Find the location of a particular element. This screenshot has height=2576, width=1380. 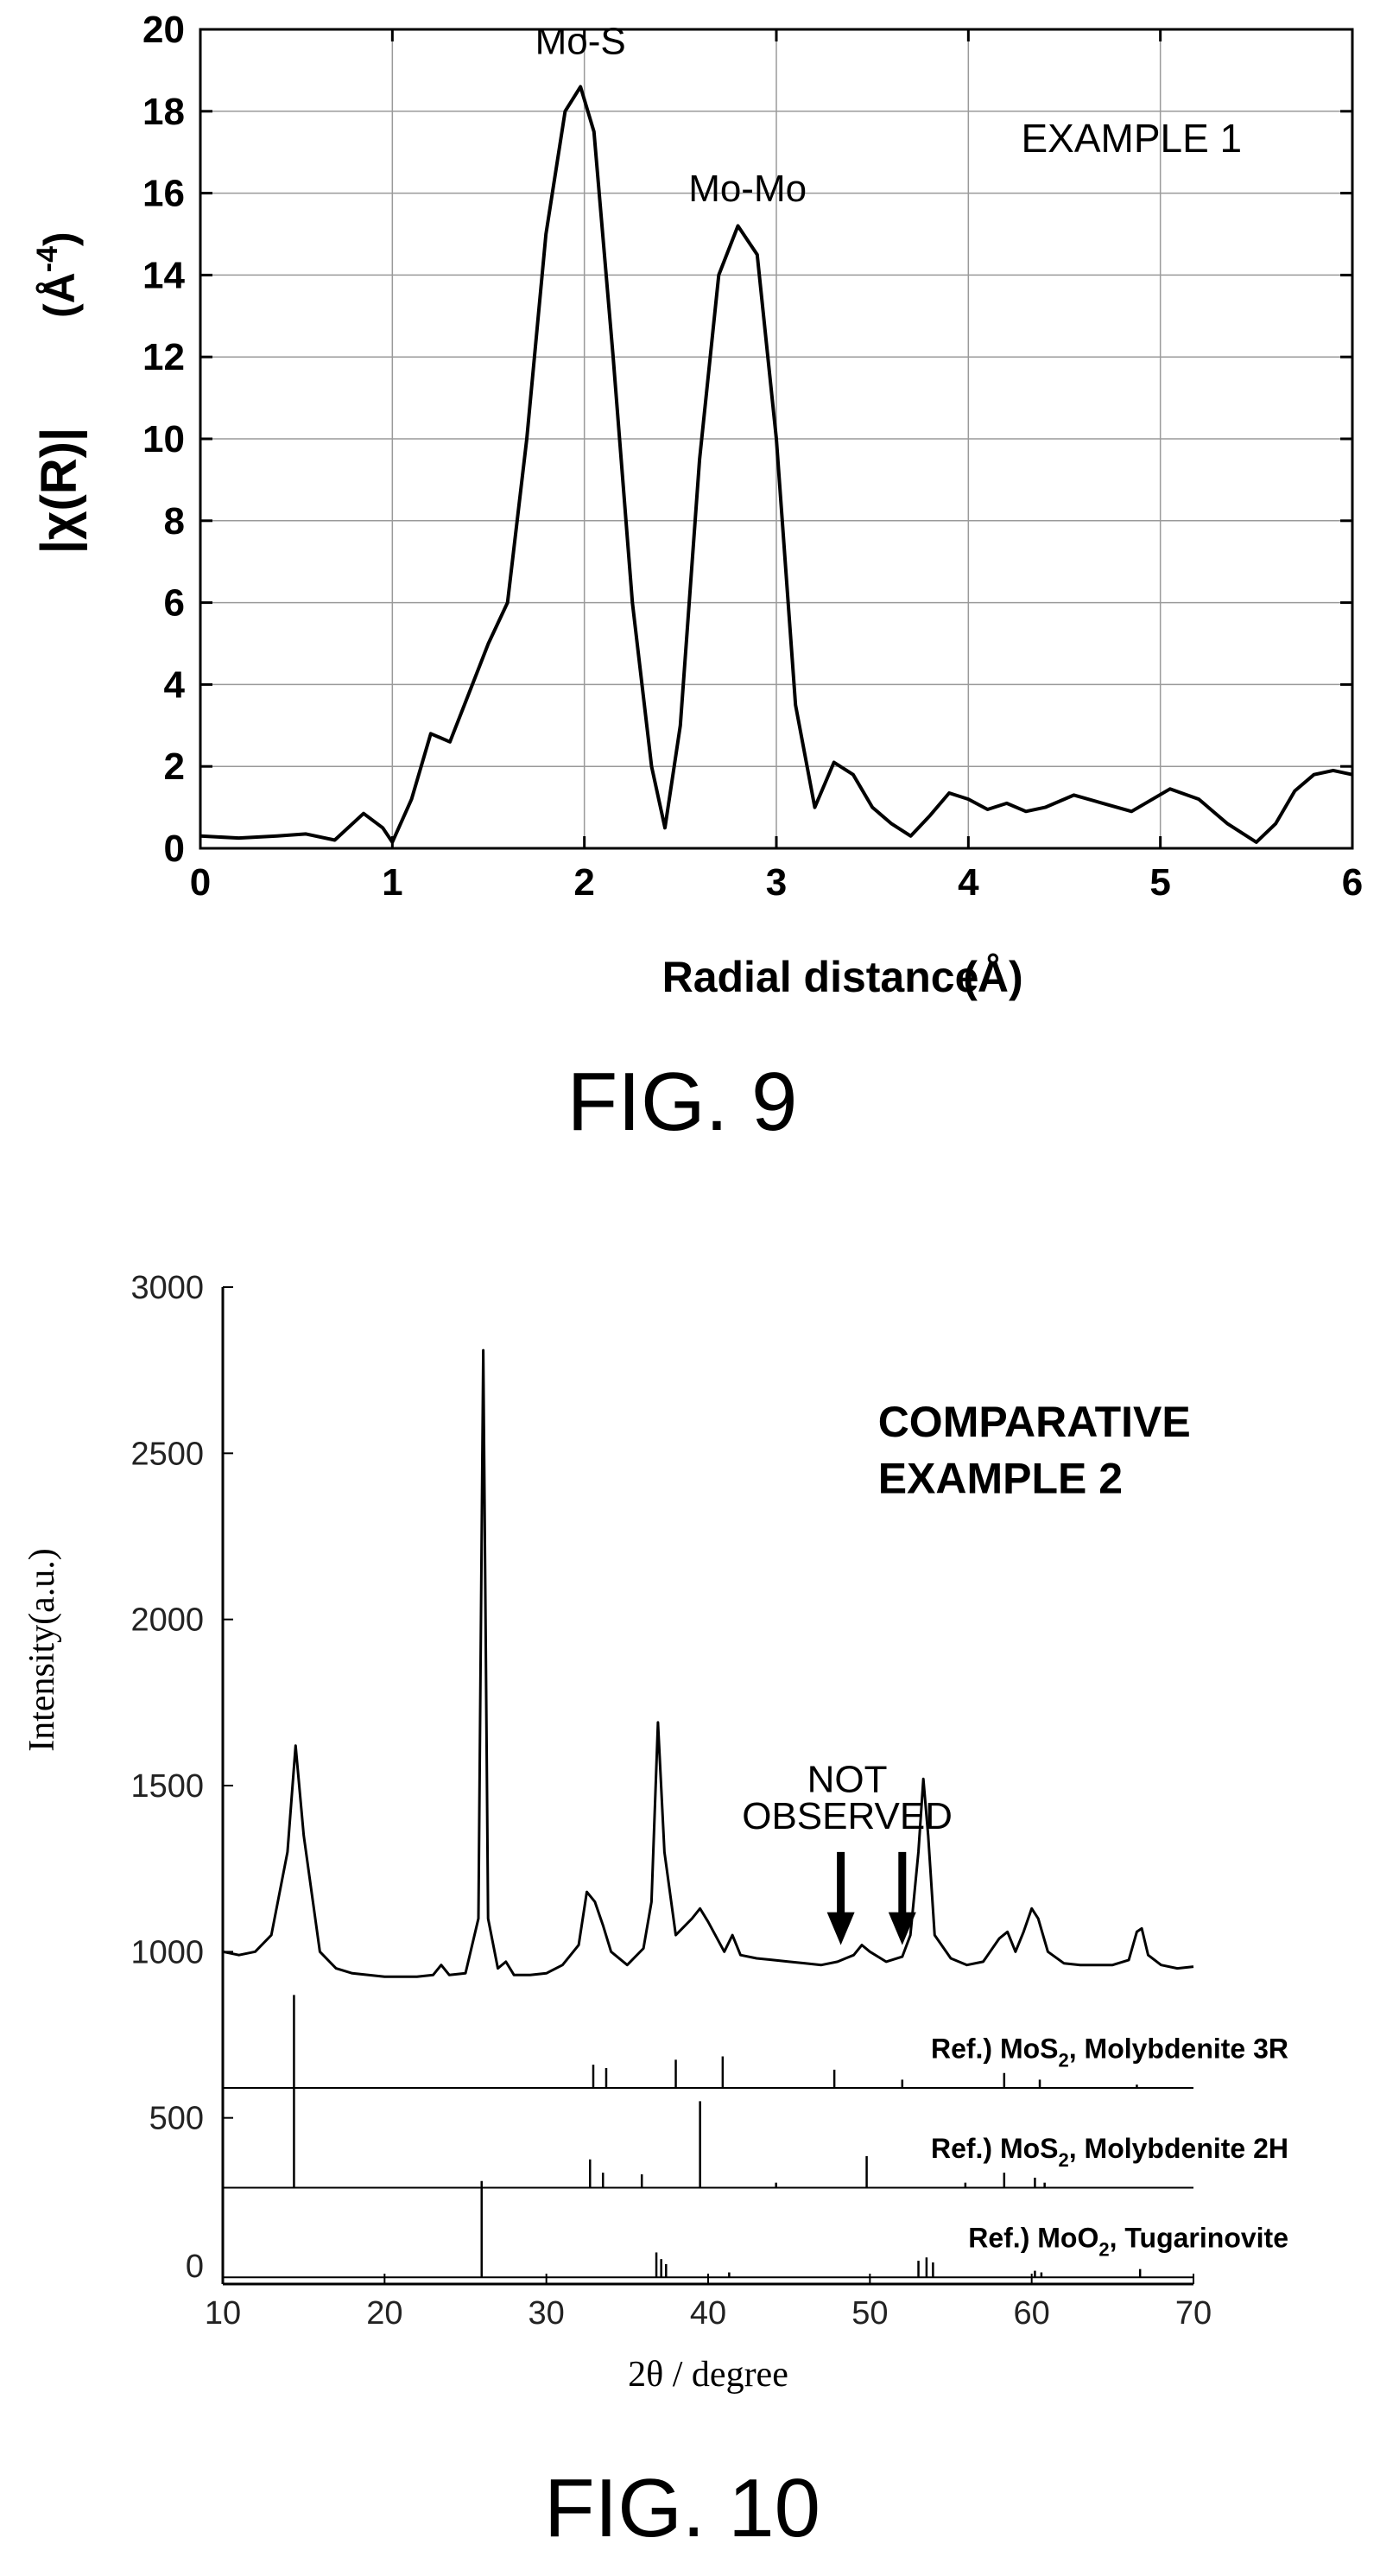

fig9-x-axis-label: Radial distance (Å) is located at coordinates (842, 977).